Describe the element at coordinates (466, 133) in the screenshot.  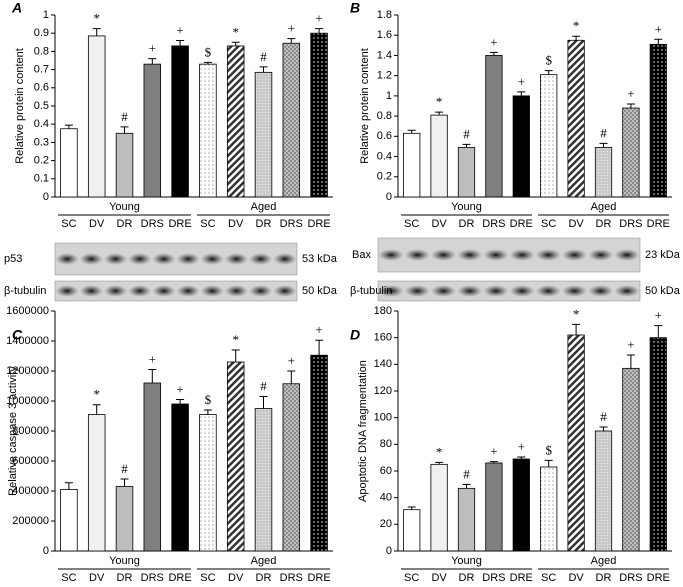
I see `significance-marker: #` at that location.